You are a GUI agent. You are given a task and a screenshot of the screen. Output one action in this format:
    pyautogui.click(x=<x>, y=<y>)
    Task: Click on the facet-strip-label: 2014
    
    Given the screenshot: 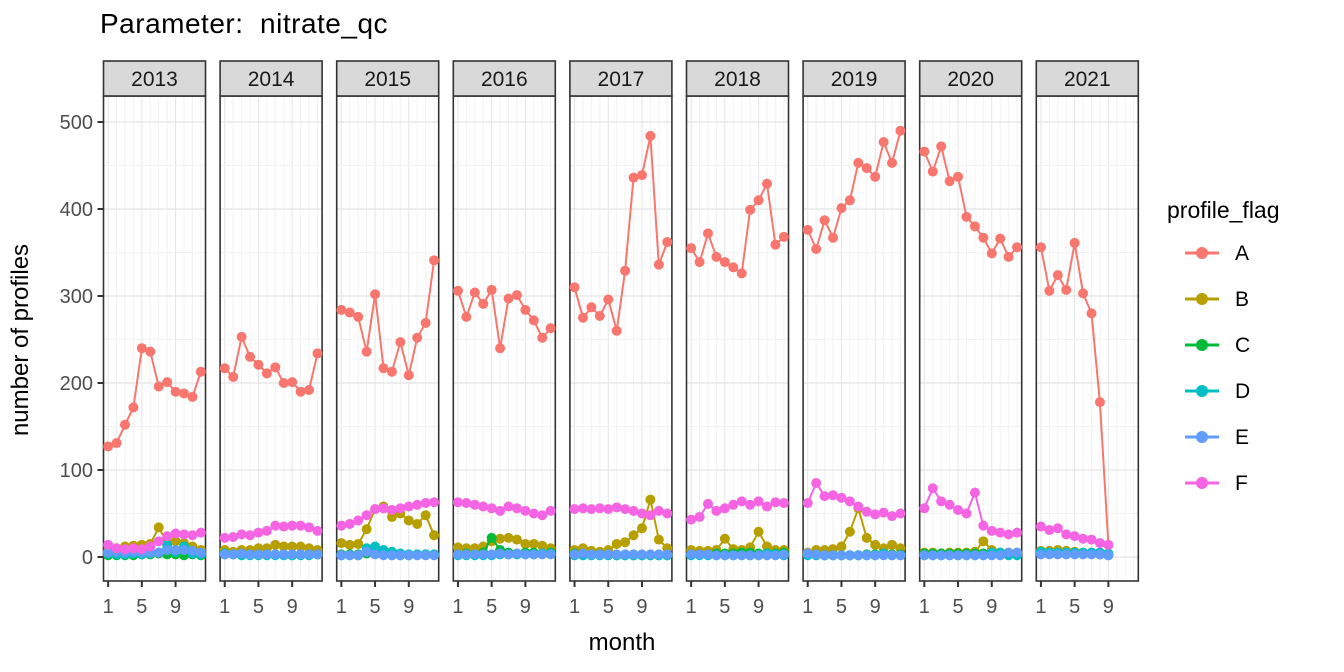 What is the action you would take?
    pyautogui.click(x=271, y=79)
    